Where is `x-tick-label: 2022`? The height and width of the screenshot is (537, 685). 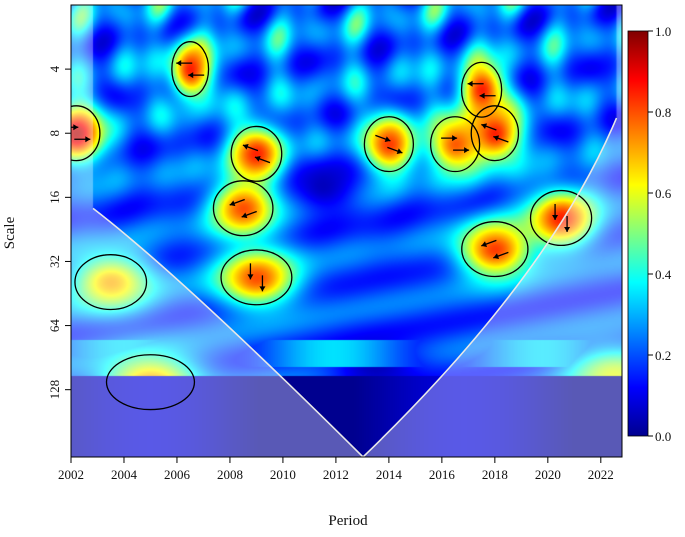 x-tick-label: 2022 is located at coordinates (601, 474).